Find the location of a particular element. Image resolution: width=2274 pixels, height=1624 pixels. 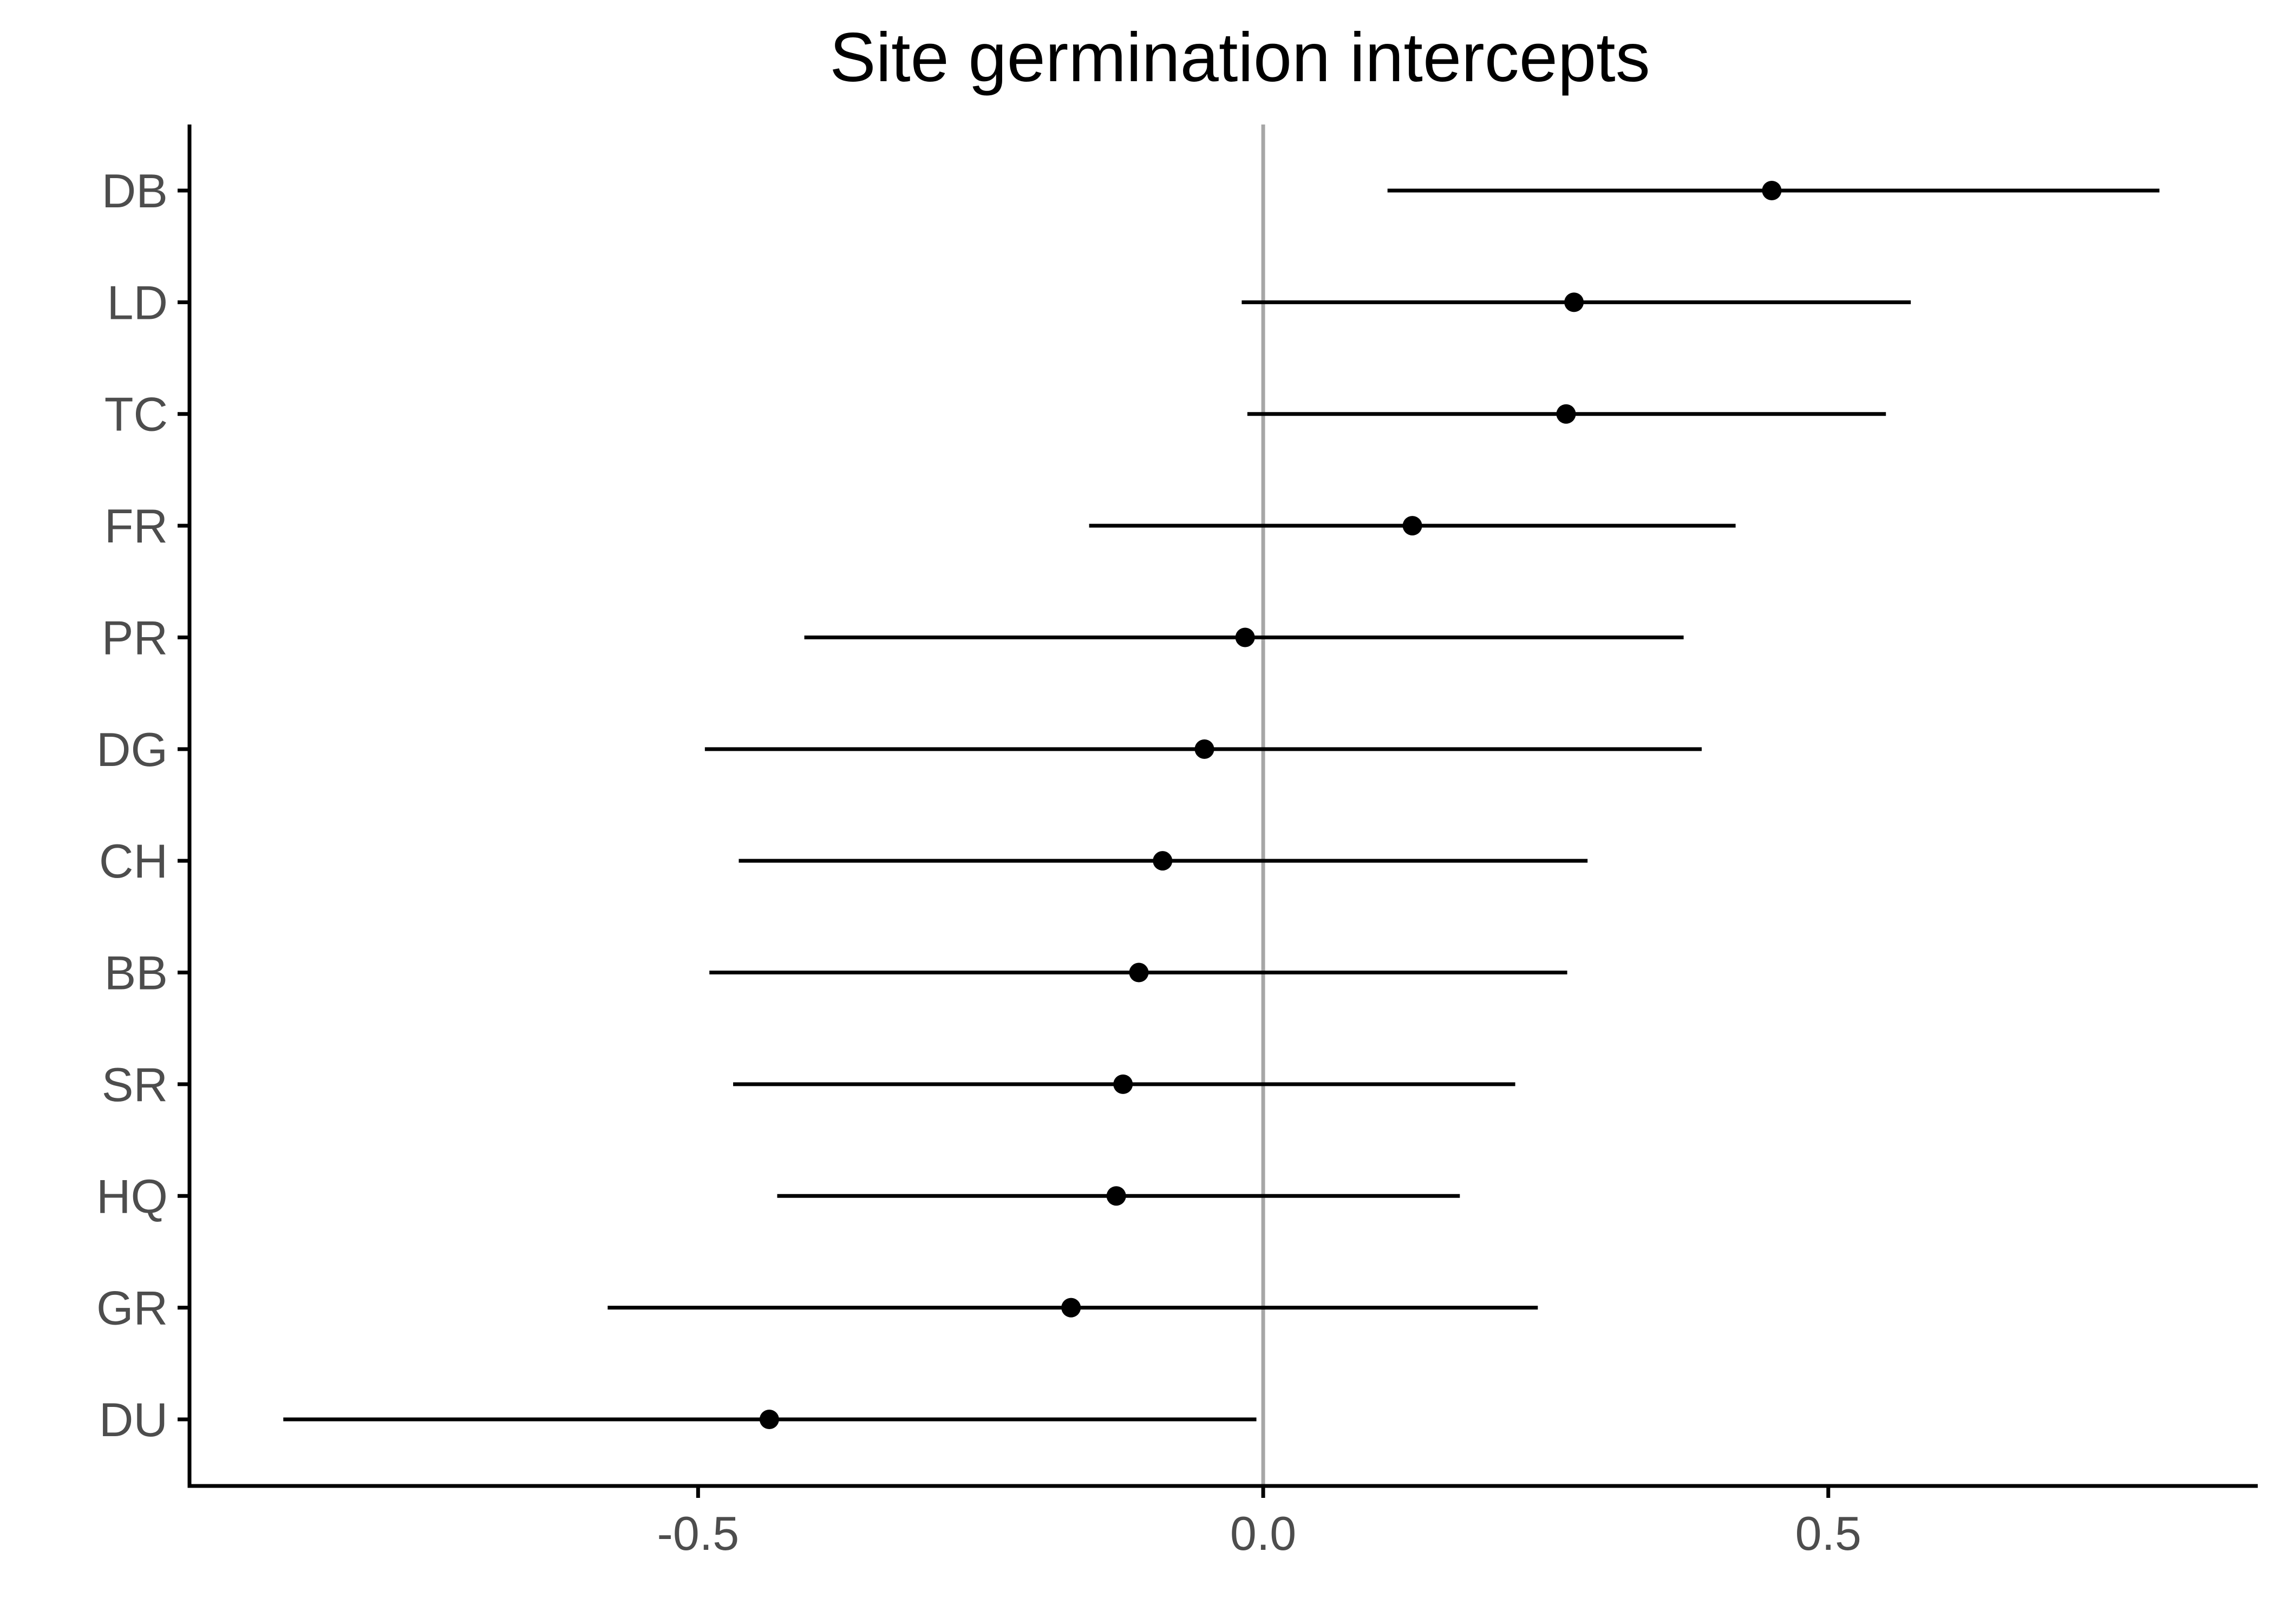

y-tick-label-du: DU is located at coordinates (134, 1419).